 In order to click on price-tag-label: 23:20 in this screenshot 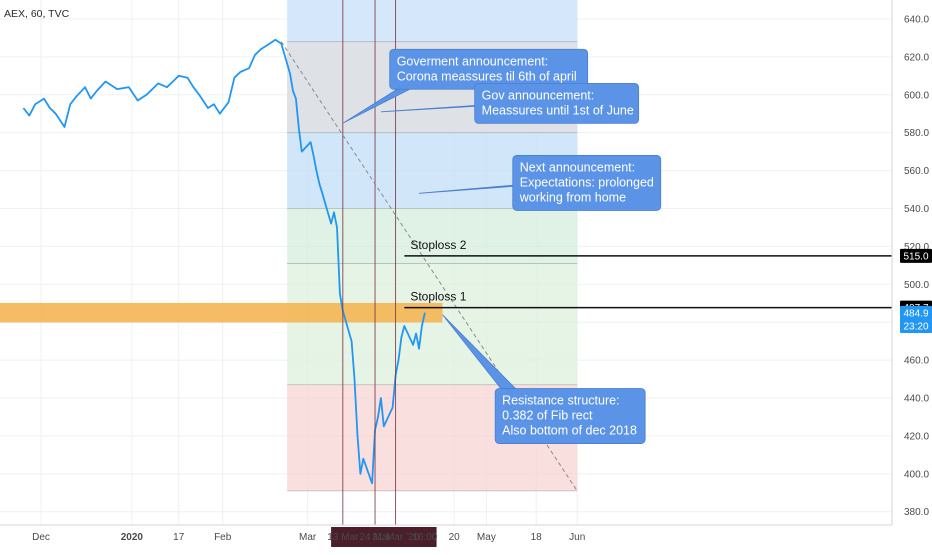, I will do `click(915, 326)`.